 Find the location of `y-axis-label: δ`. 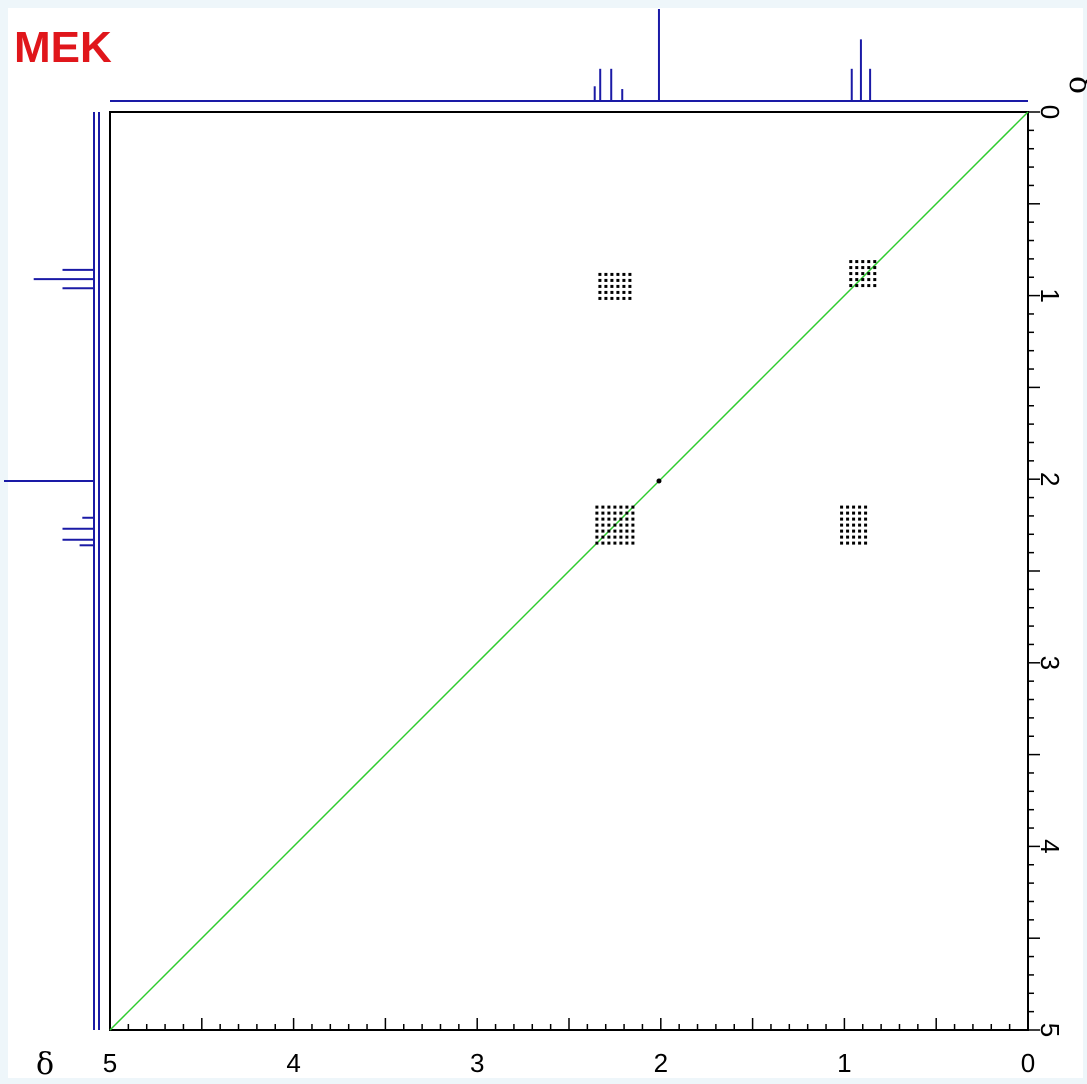

y-axis-label: δ is located at coordinates (1074, 85).